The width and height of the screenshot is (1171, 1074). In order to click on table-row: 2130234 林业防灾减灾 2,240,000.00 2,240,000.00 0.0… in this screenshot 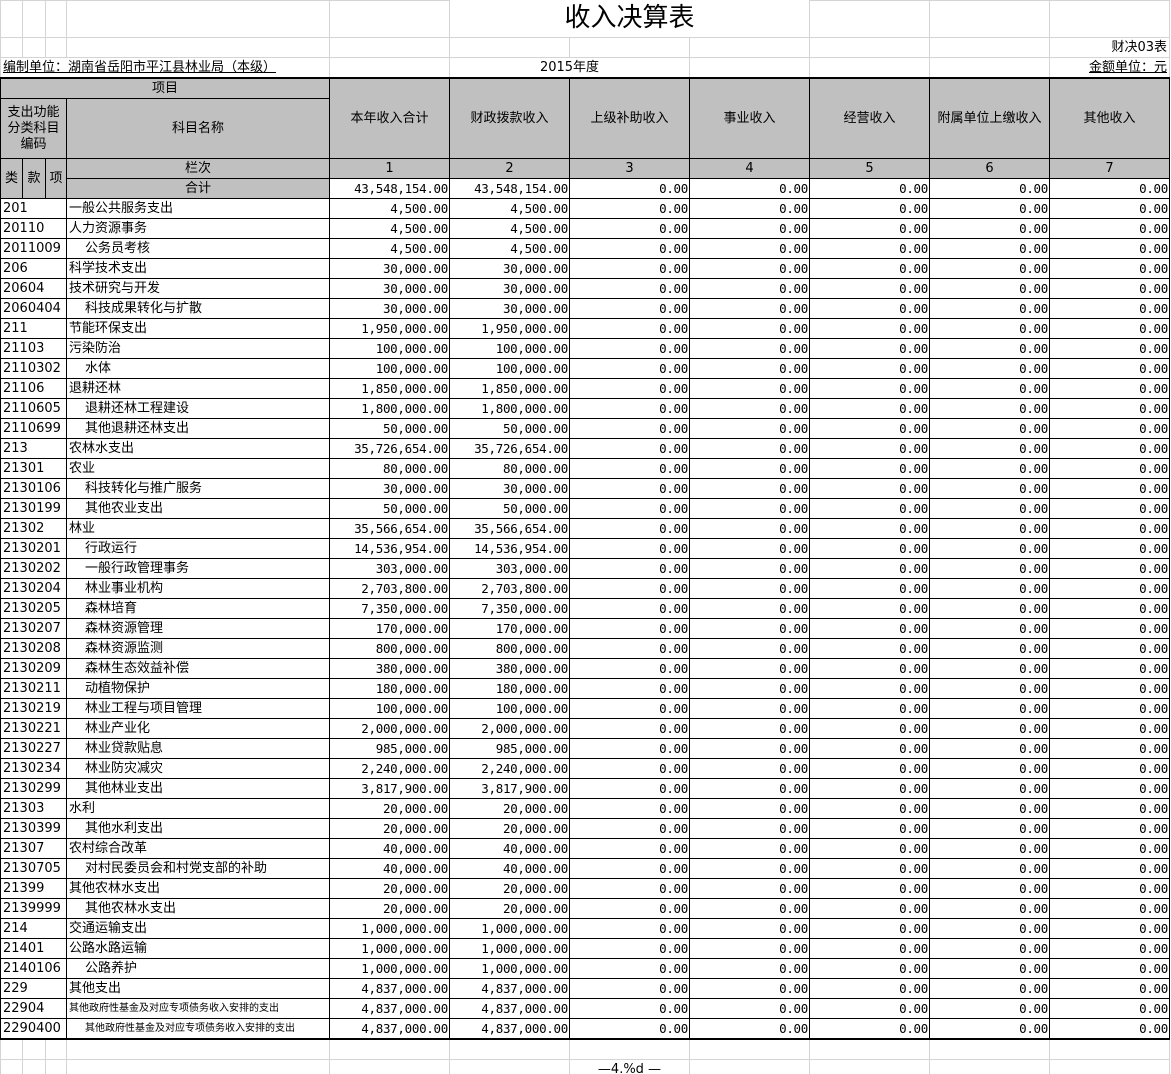, I will do `click(585, 768)`.